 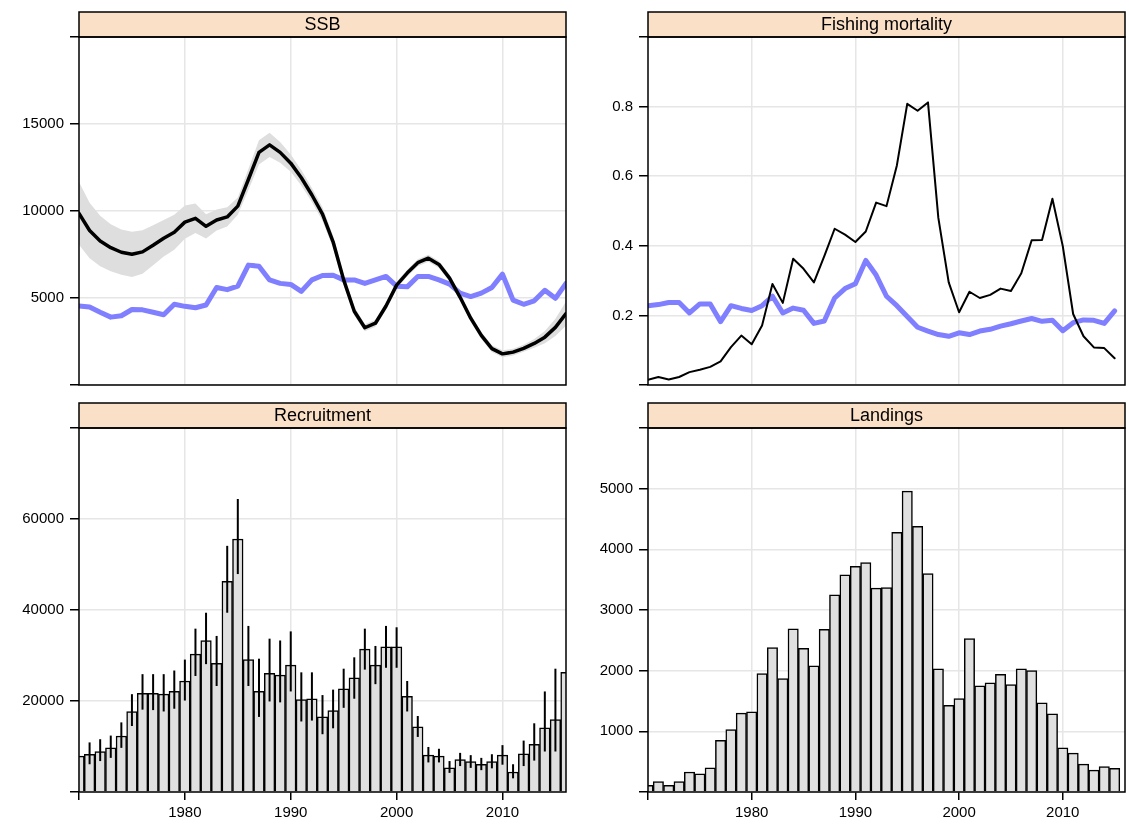 What do you see at coordinates (43, 210) in the screenshot?
I see `y-tick-label: 10000` at bounding box center [43, 210].